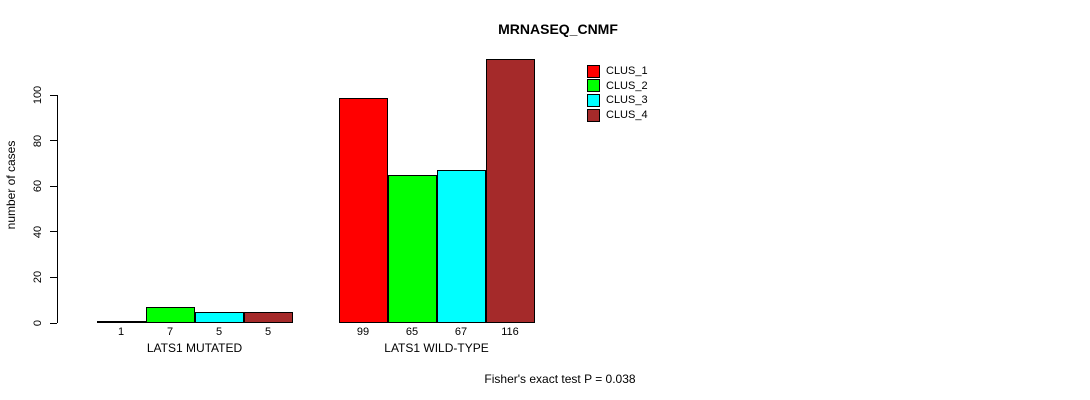 Image resolution: width=1090 pixels, height=400 pixels. What do you see at coordinates (412, 332) in the screenshot?
I see `bar-value-label: 65` at bounding box center [412, 332].